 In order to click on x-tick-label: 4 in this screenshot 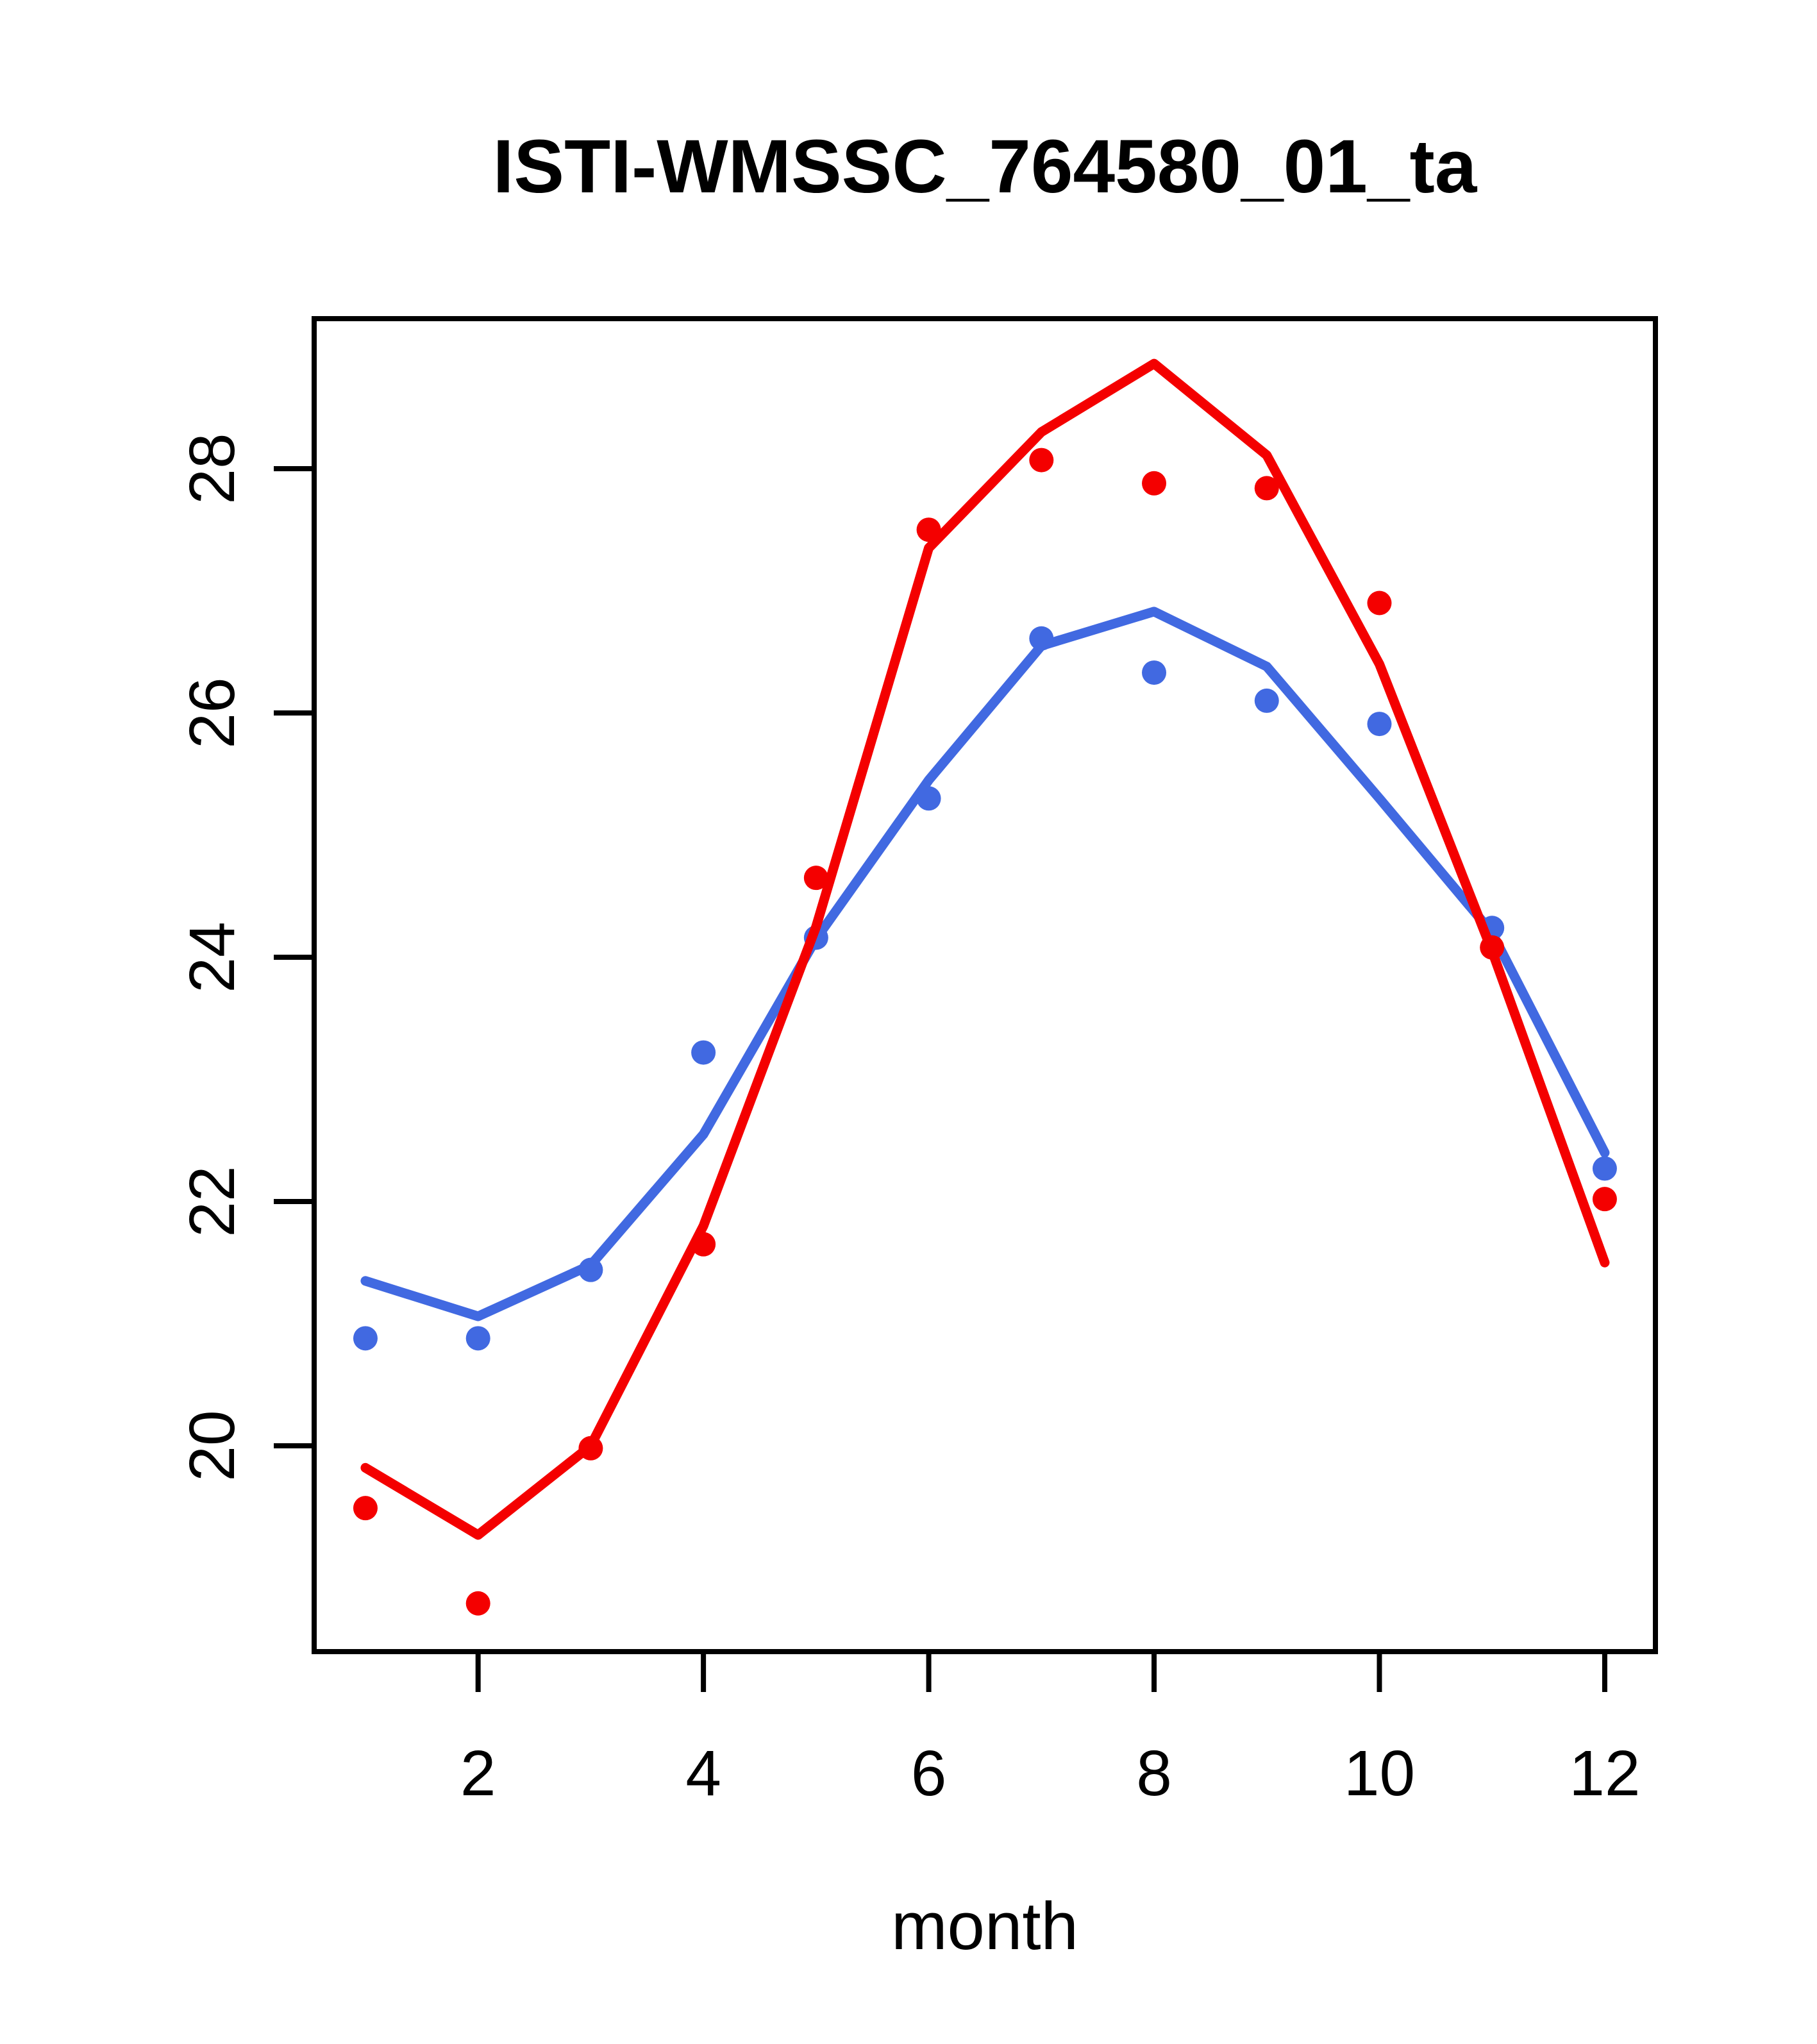, I will do `click(703, 1774)`.